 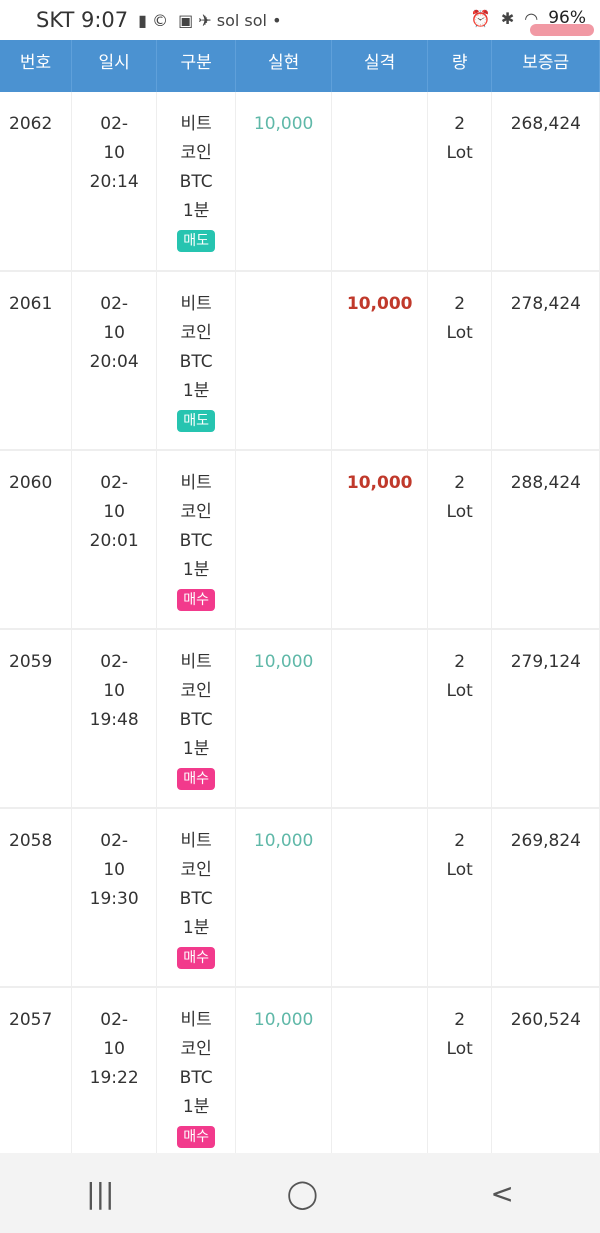 What do you see at coordinates (36, 66) in the screenshot?
I see `column-header: 번호` at bounding box center [36, 66].